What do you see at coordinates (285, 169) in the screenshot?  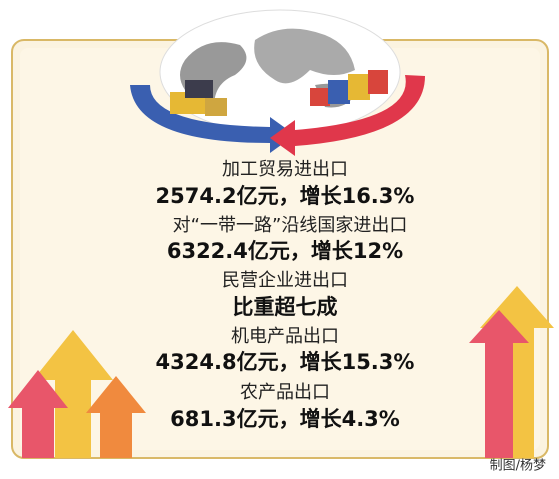 I see `item-label: 加工贸易进出口` at bounding box center [285, 169].